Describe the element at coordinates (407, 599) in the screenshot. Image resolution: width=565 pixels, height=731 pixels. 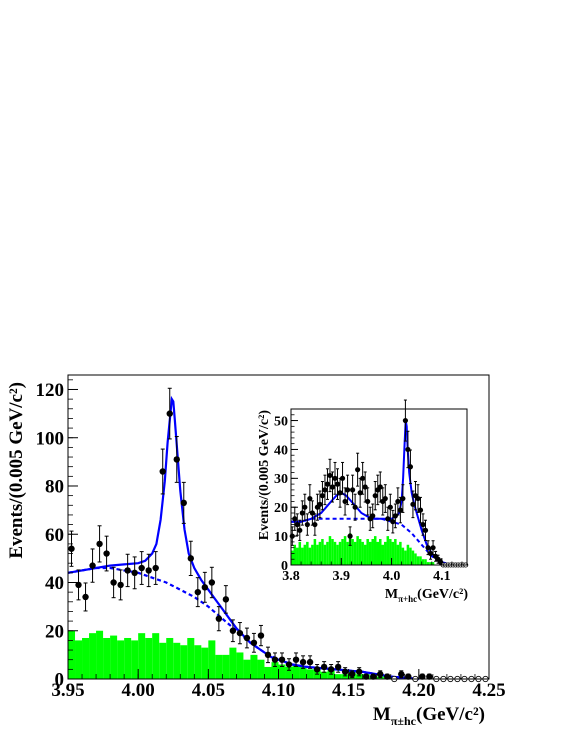
I see `inset-x-axis-title-subscript: π+hc` at that location.